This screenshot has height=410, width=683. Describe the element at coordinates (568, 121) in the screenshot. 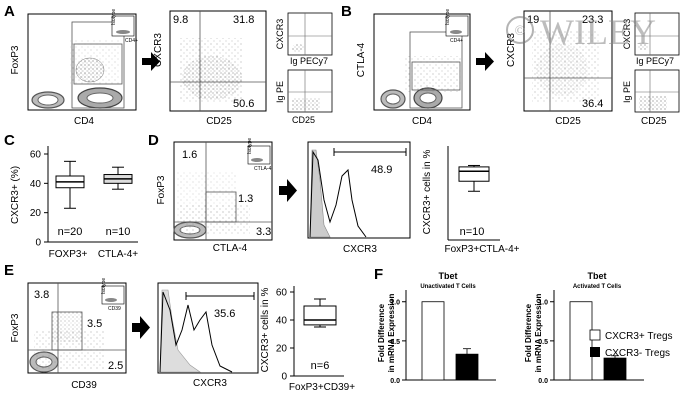

I see `panel-b-plot2-xlabel: CD25` at that location.